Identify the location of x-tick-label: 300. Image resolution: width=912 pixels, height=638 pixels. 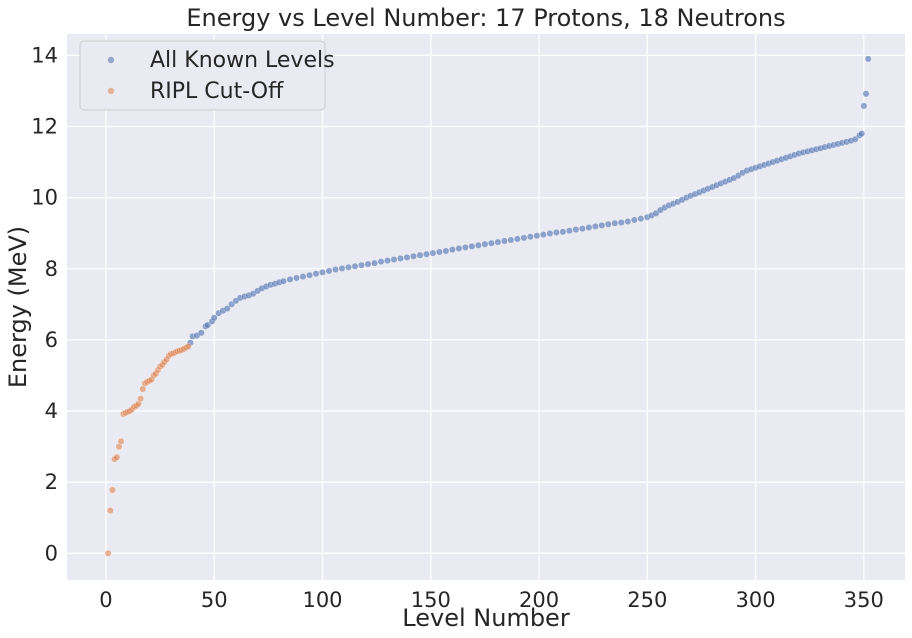
(756, 600).